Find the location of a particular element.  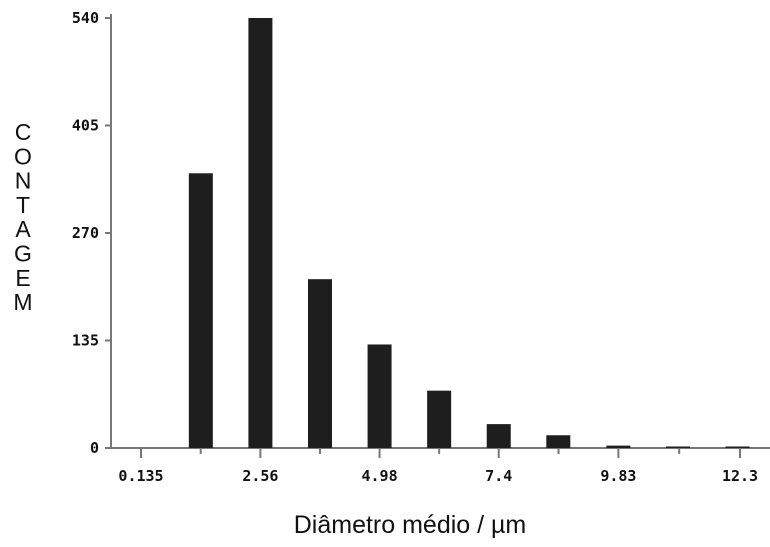

y-tick-labels: 0 135 270 405 540 is located at coordinates (85, 233).